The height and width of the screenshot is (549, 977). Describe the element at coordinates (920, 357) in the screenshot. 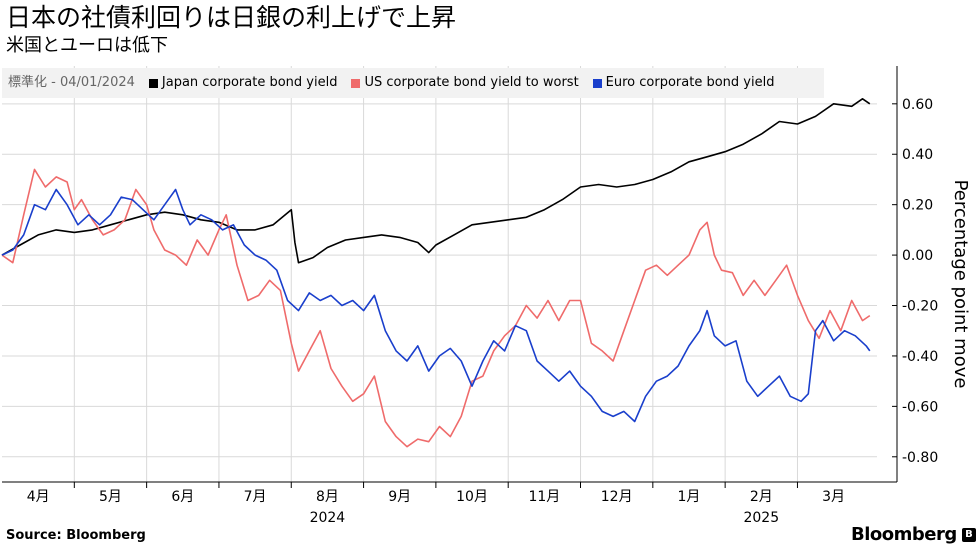

I see `y-tick-label: -0.40` at that location.